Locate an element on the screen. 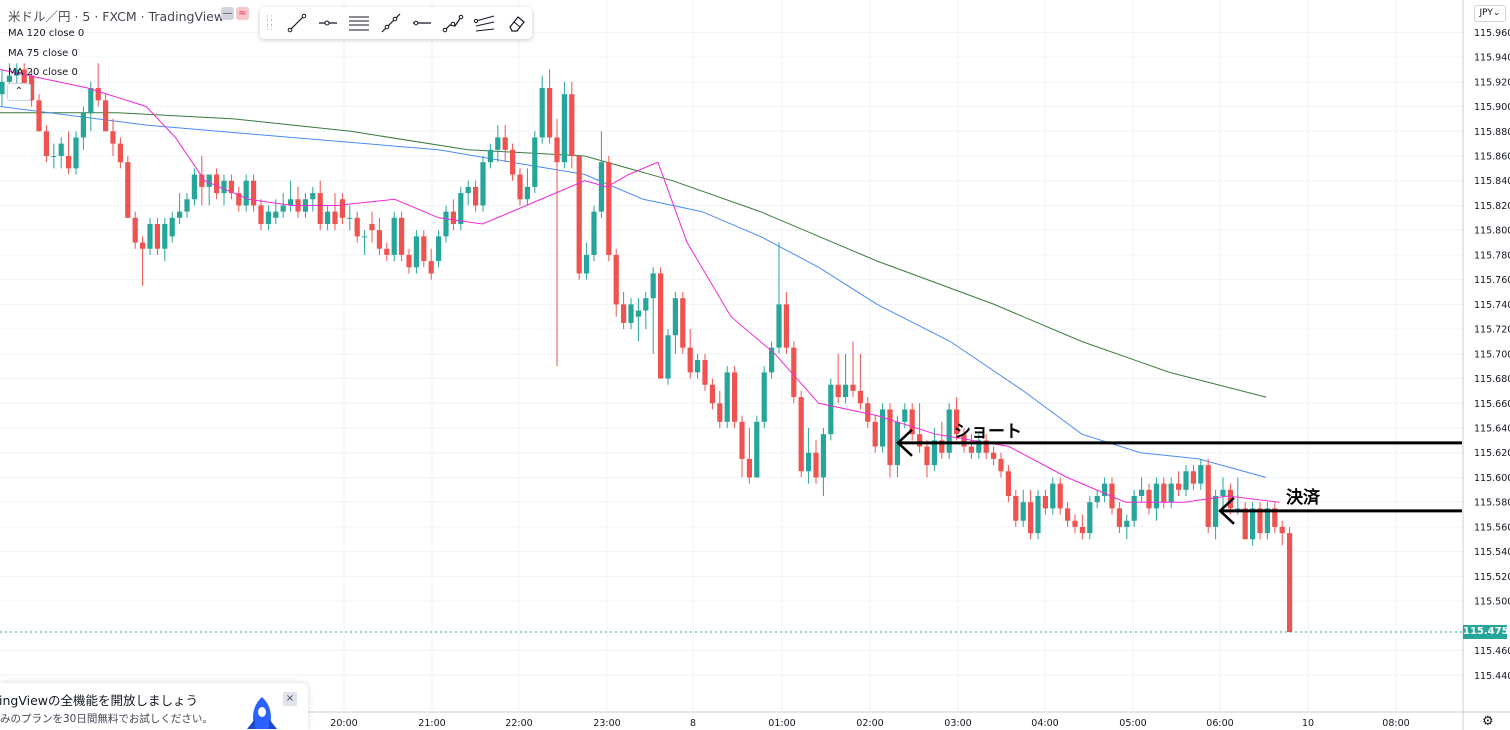 The height and width of the screenshot is (730, 1510). market-status-icon: — is located at coordinates (227, 13).